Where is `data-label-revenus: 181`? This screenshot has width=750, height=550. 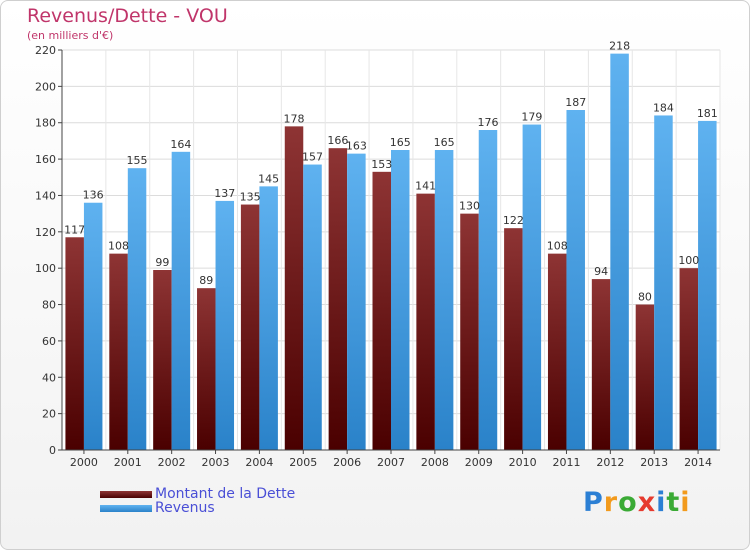 data-label-revenus: 181 is located at coordinates (707, 113).